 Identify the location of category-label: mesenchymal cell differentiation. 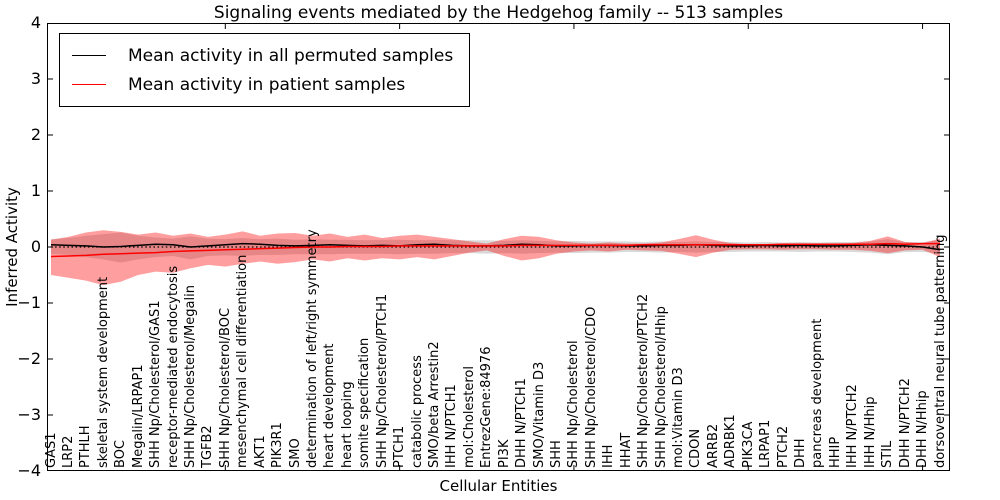
(243, 361).